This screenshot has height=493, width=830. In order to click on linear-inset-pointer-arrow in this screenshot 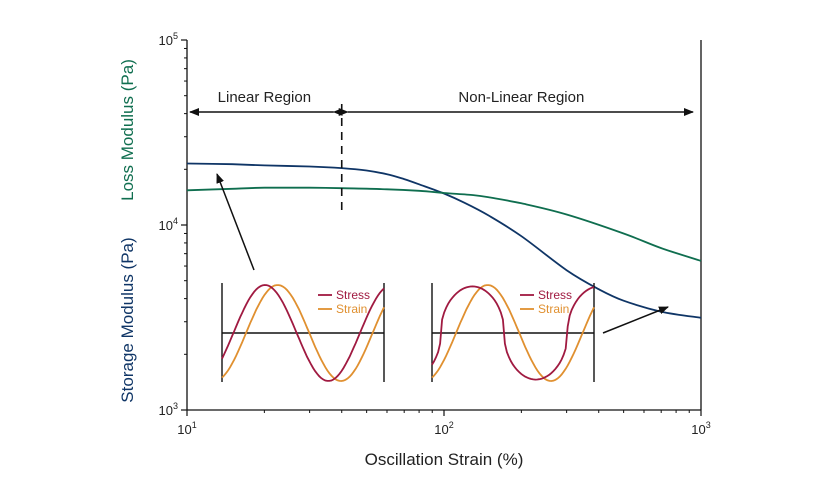, I will do `click(235, 222)`.